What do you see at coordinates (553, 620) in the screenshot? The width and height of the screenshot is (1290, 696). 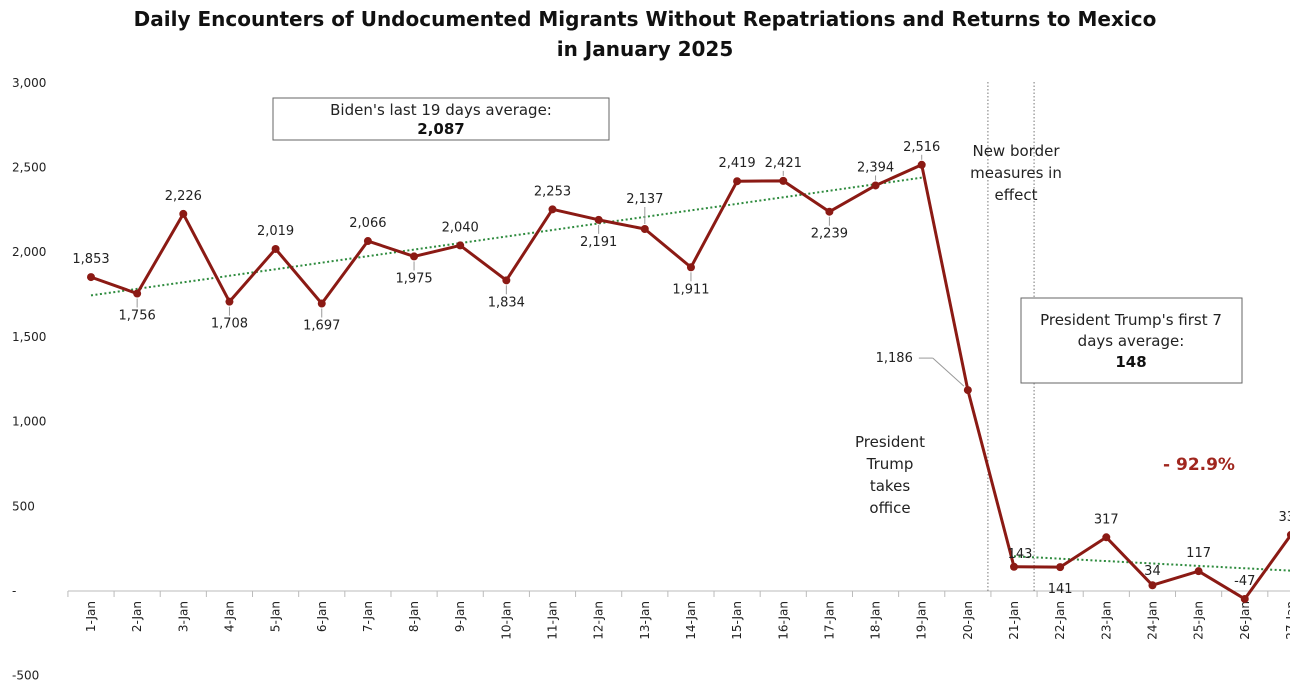 I see `x-tick-label: 11-Jan` at bounding box center [553, 620].